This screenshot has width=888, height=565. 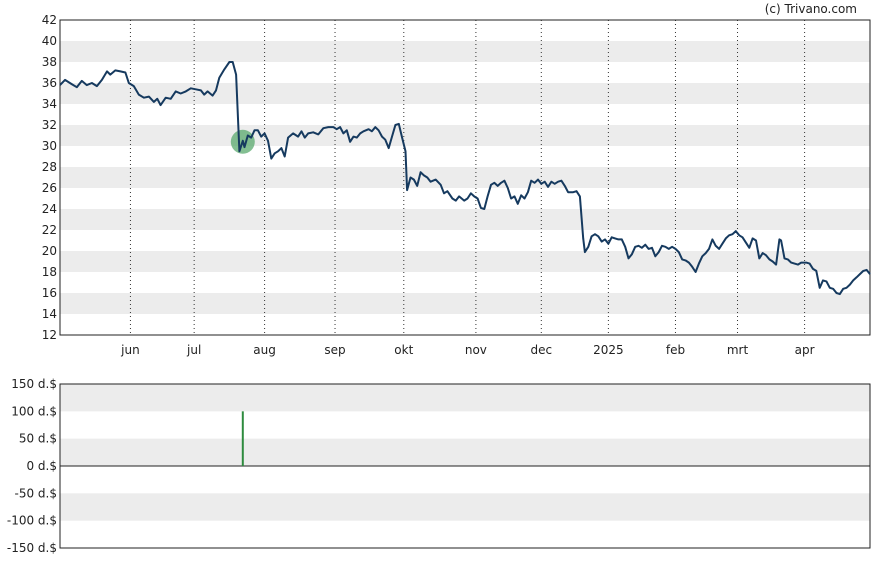 I want to click on x-tick-label: nov, so click(x=476, y=350).